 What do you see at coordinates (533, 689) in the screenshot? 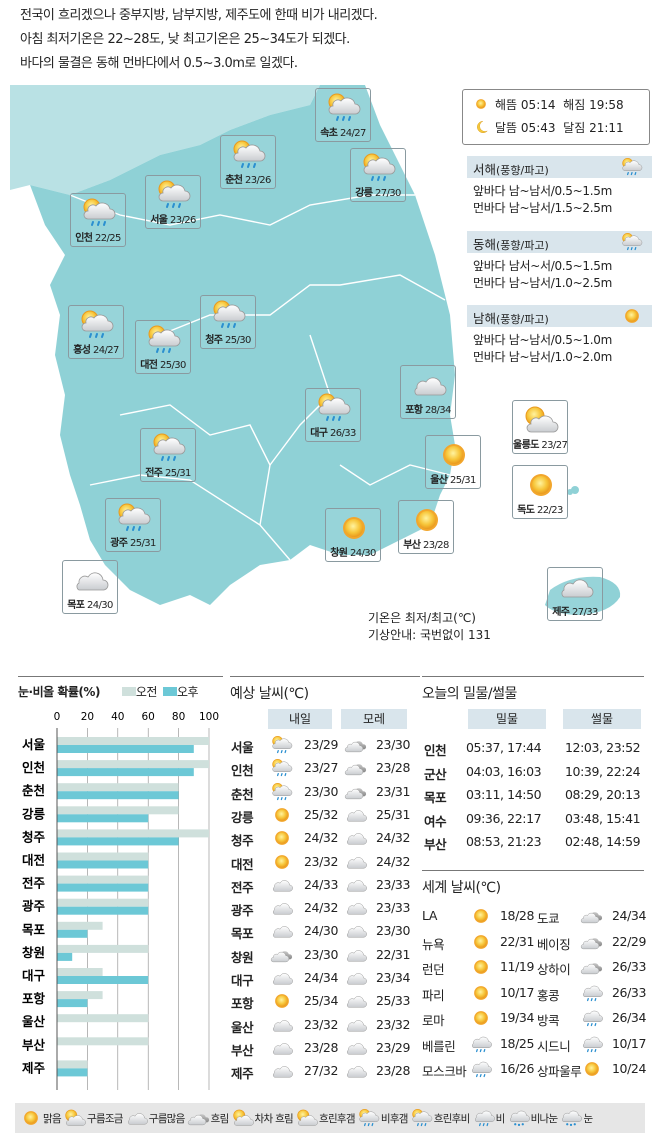
I see `tides-header: 오늘의 밀물/썰물` at bounding box center [533, 689].